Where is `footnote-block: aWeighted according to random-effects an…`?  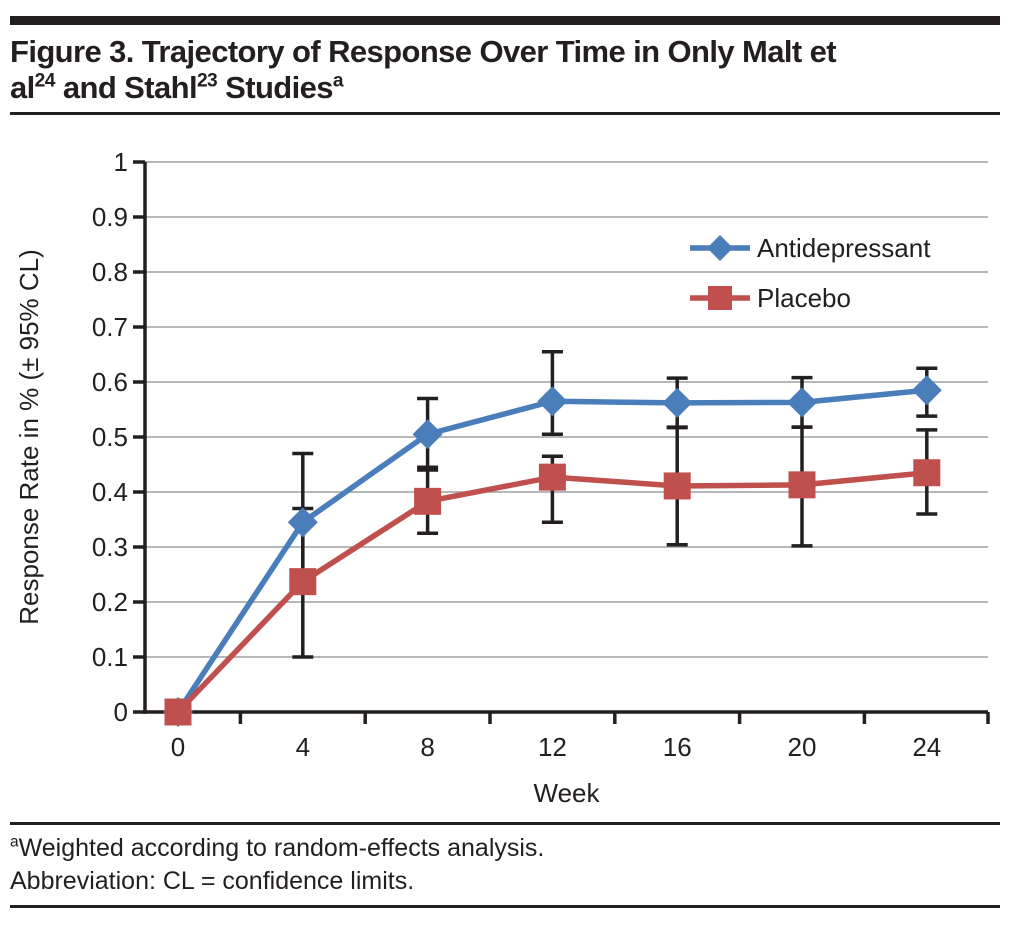
footnote-block: aWeighted according to random-effects an… is located at coordinates (505, 864).